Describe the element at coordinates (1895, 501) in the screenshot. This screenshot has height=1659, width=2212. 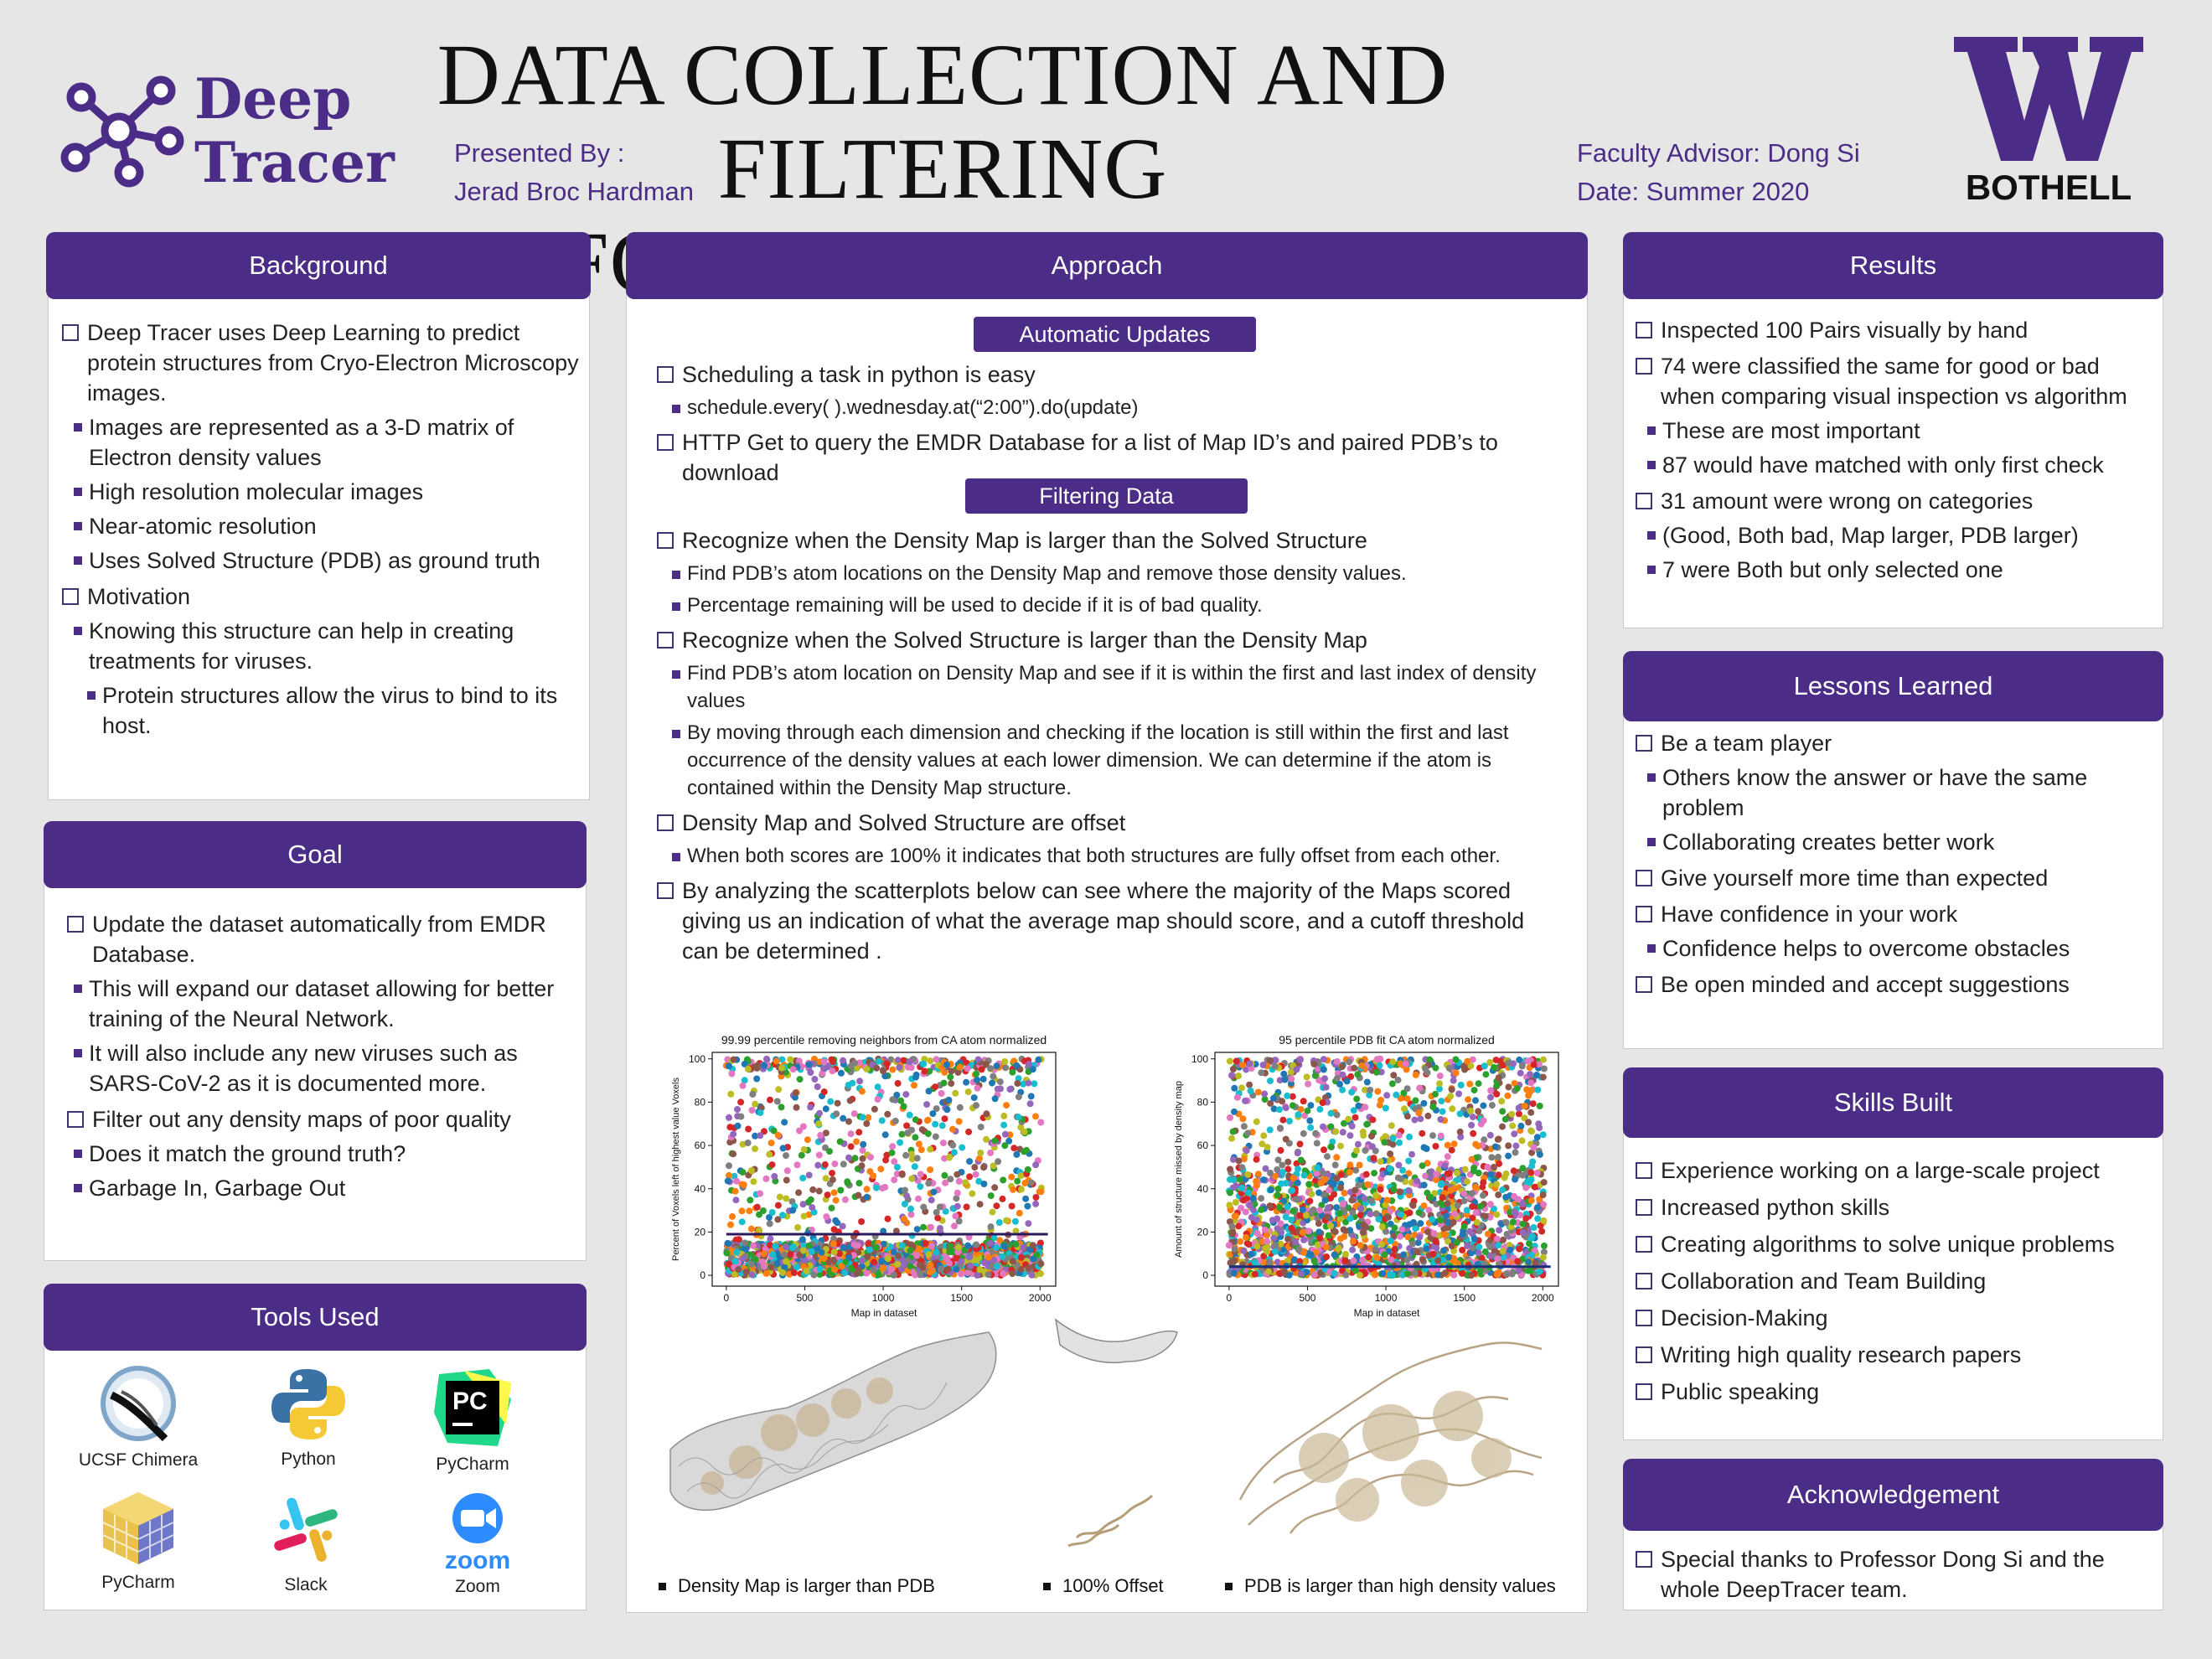
I see `bullet-item: 31 amount were wrong on categories` at that location.